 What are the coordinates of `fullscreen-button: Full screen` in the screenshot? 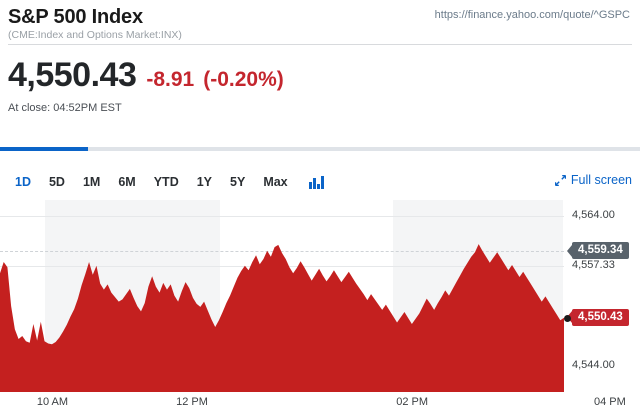 It's located at (593, 180).